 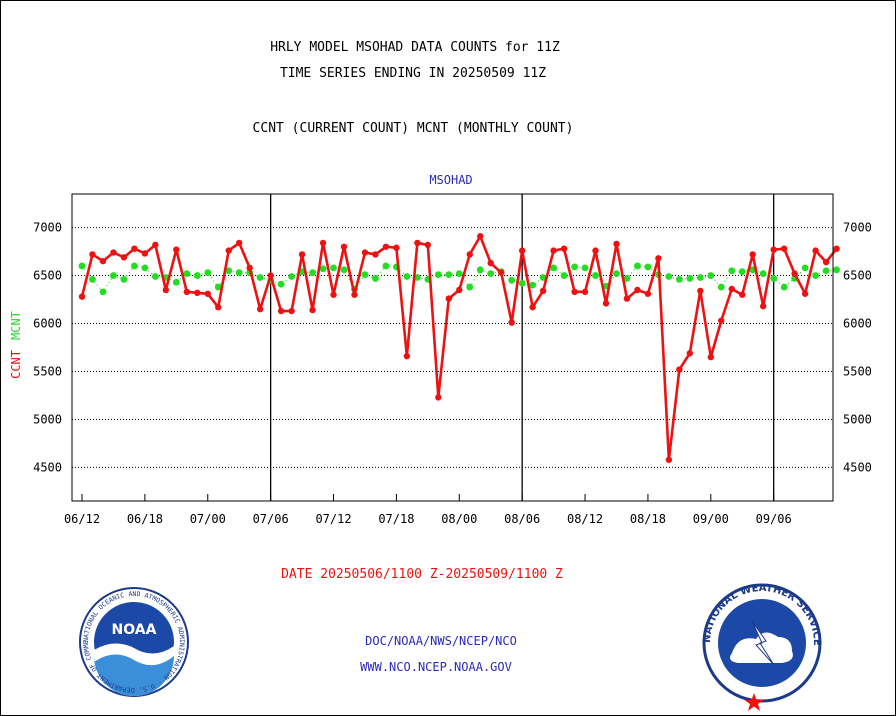 I want to click on y-tick-label-left: 6000, so click(x=47, y=324).